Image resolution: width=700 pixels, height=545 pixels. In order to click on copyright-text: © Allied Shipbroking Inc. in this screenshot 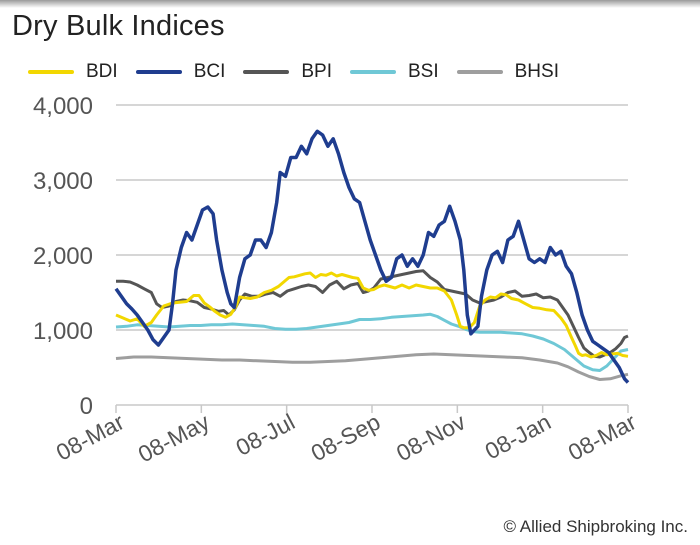, I will do `click(595, 526)`.